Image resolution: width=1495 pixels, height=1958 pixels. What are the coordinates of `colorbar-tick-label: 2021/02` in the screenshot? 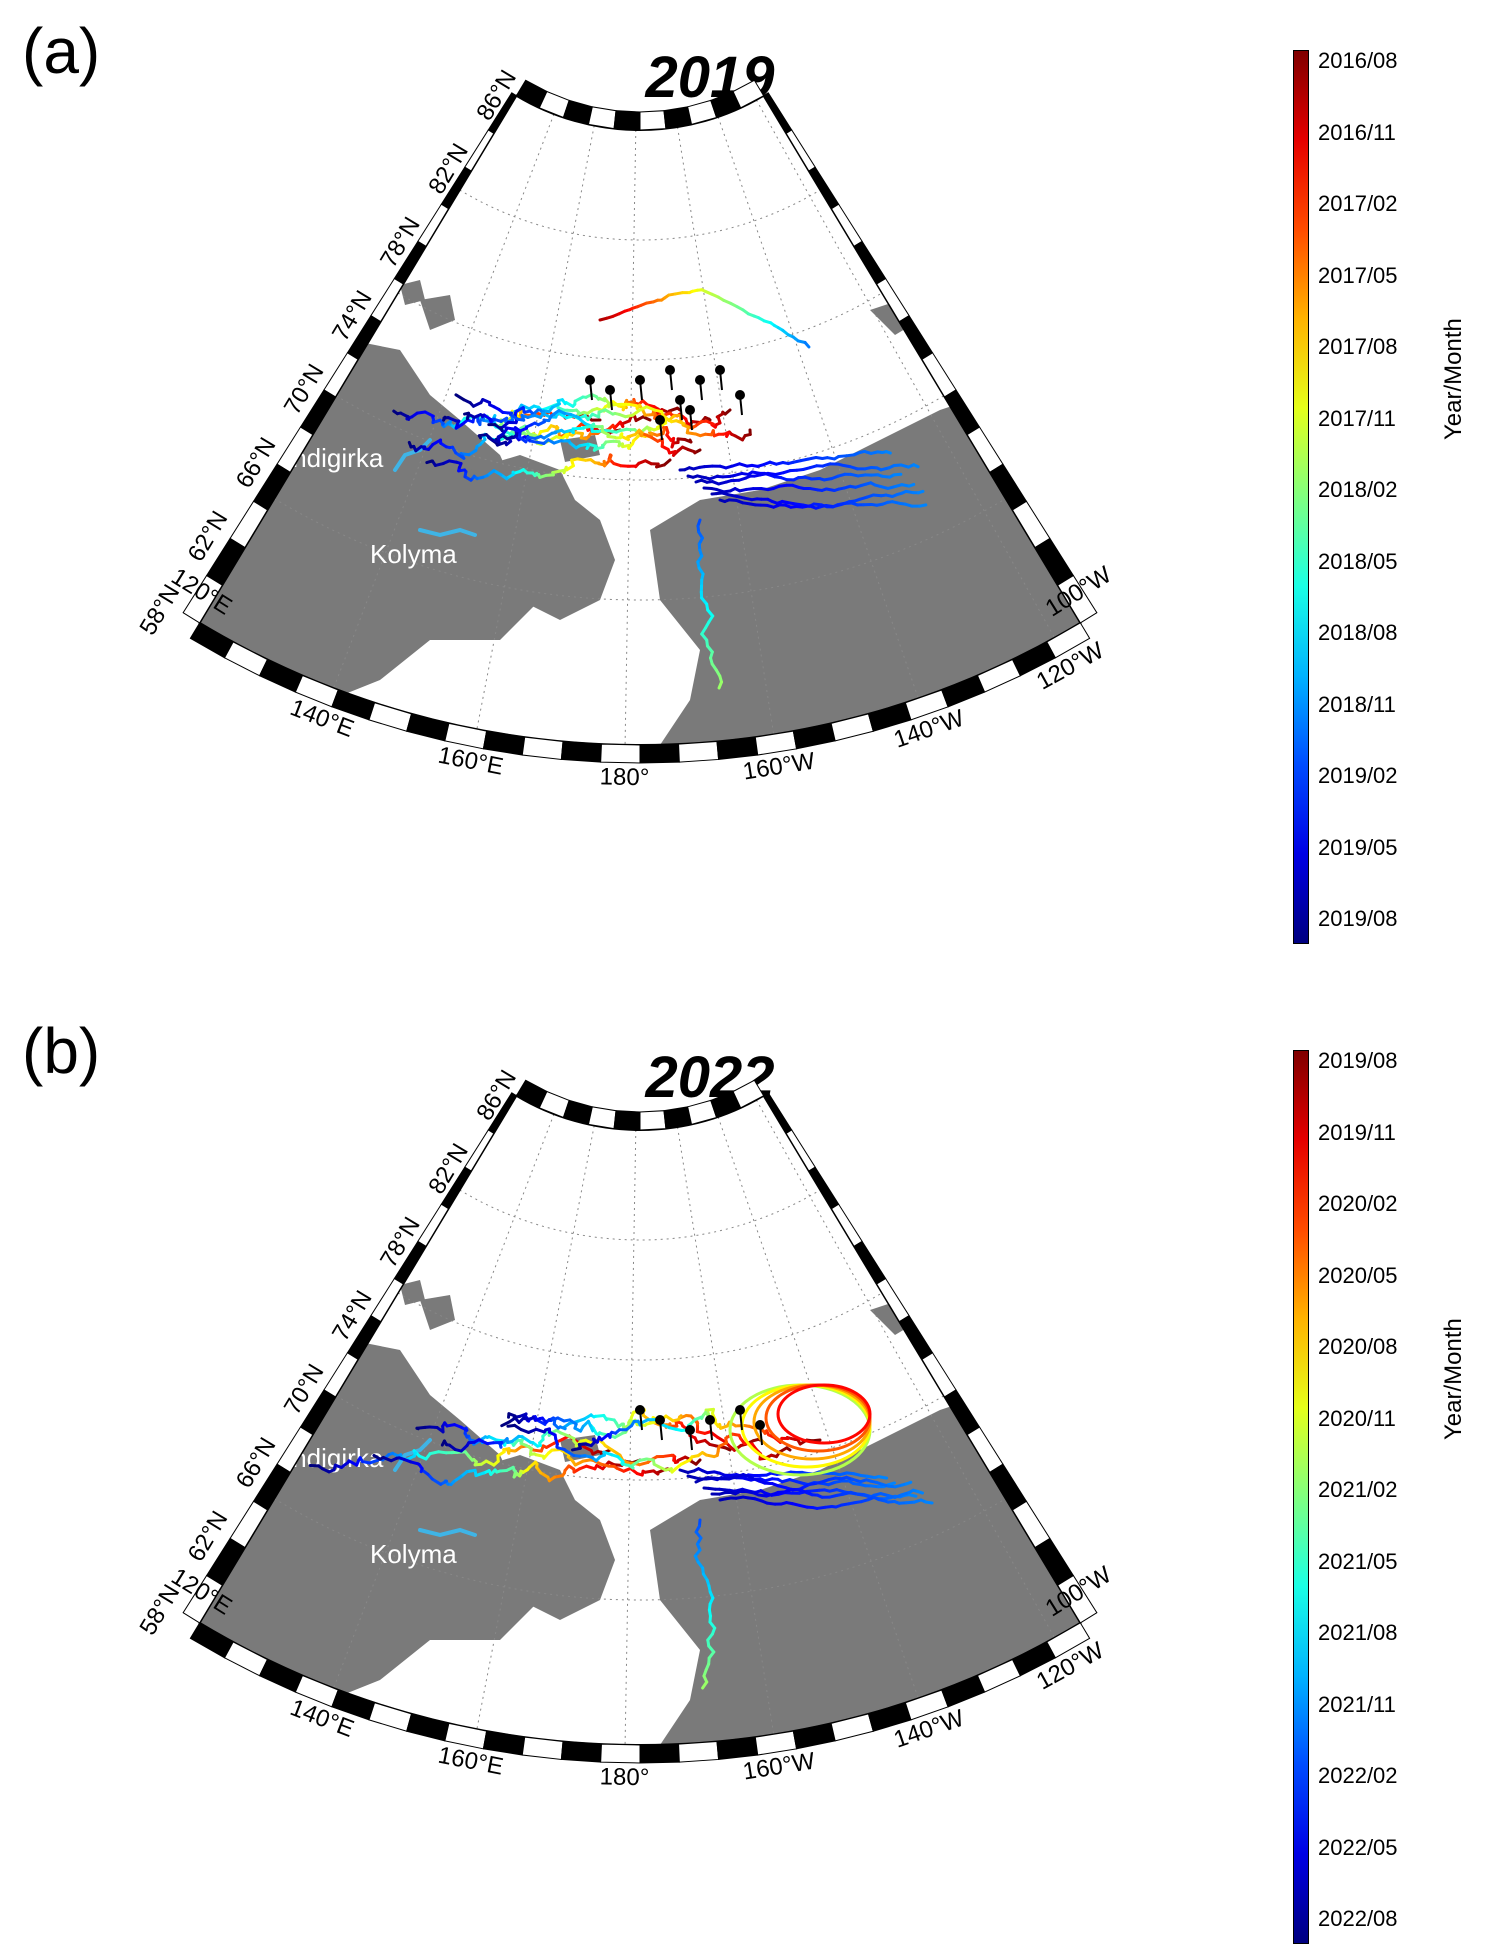 It's located at (1358, 1489).